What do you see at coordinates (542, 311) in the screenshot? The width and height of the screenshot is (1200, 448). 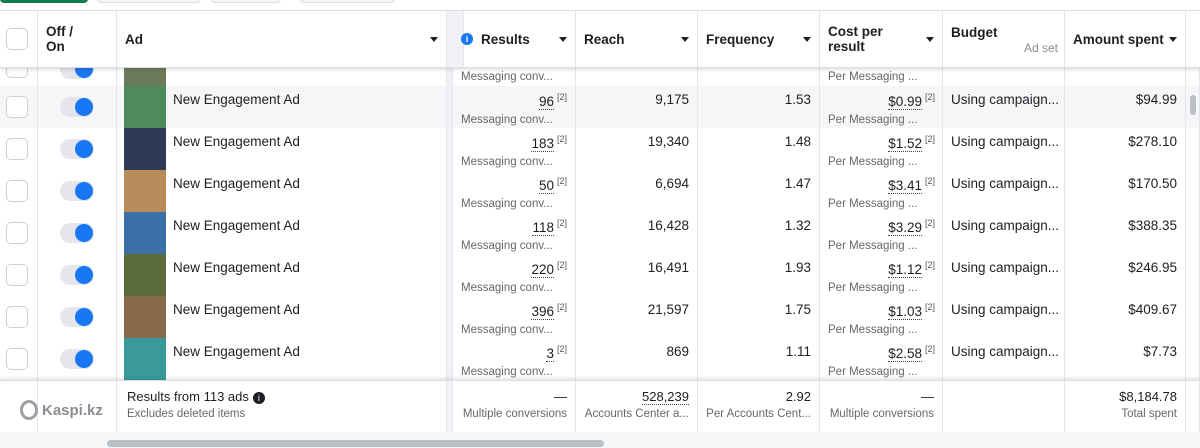 I see `results-number: 396` at bounding box center [542, 311].